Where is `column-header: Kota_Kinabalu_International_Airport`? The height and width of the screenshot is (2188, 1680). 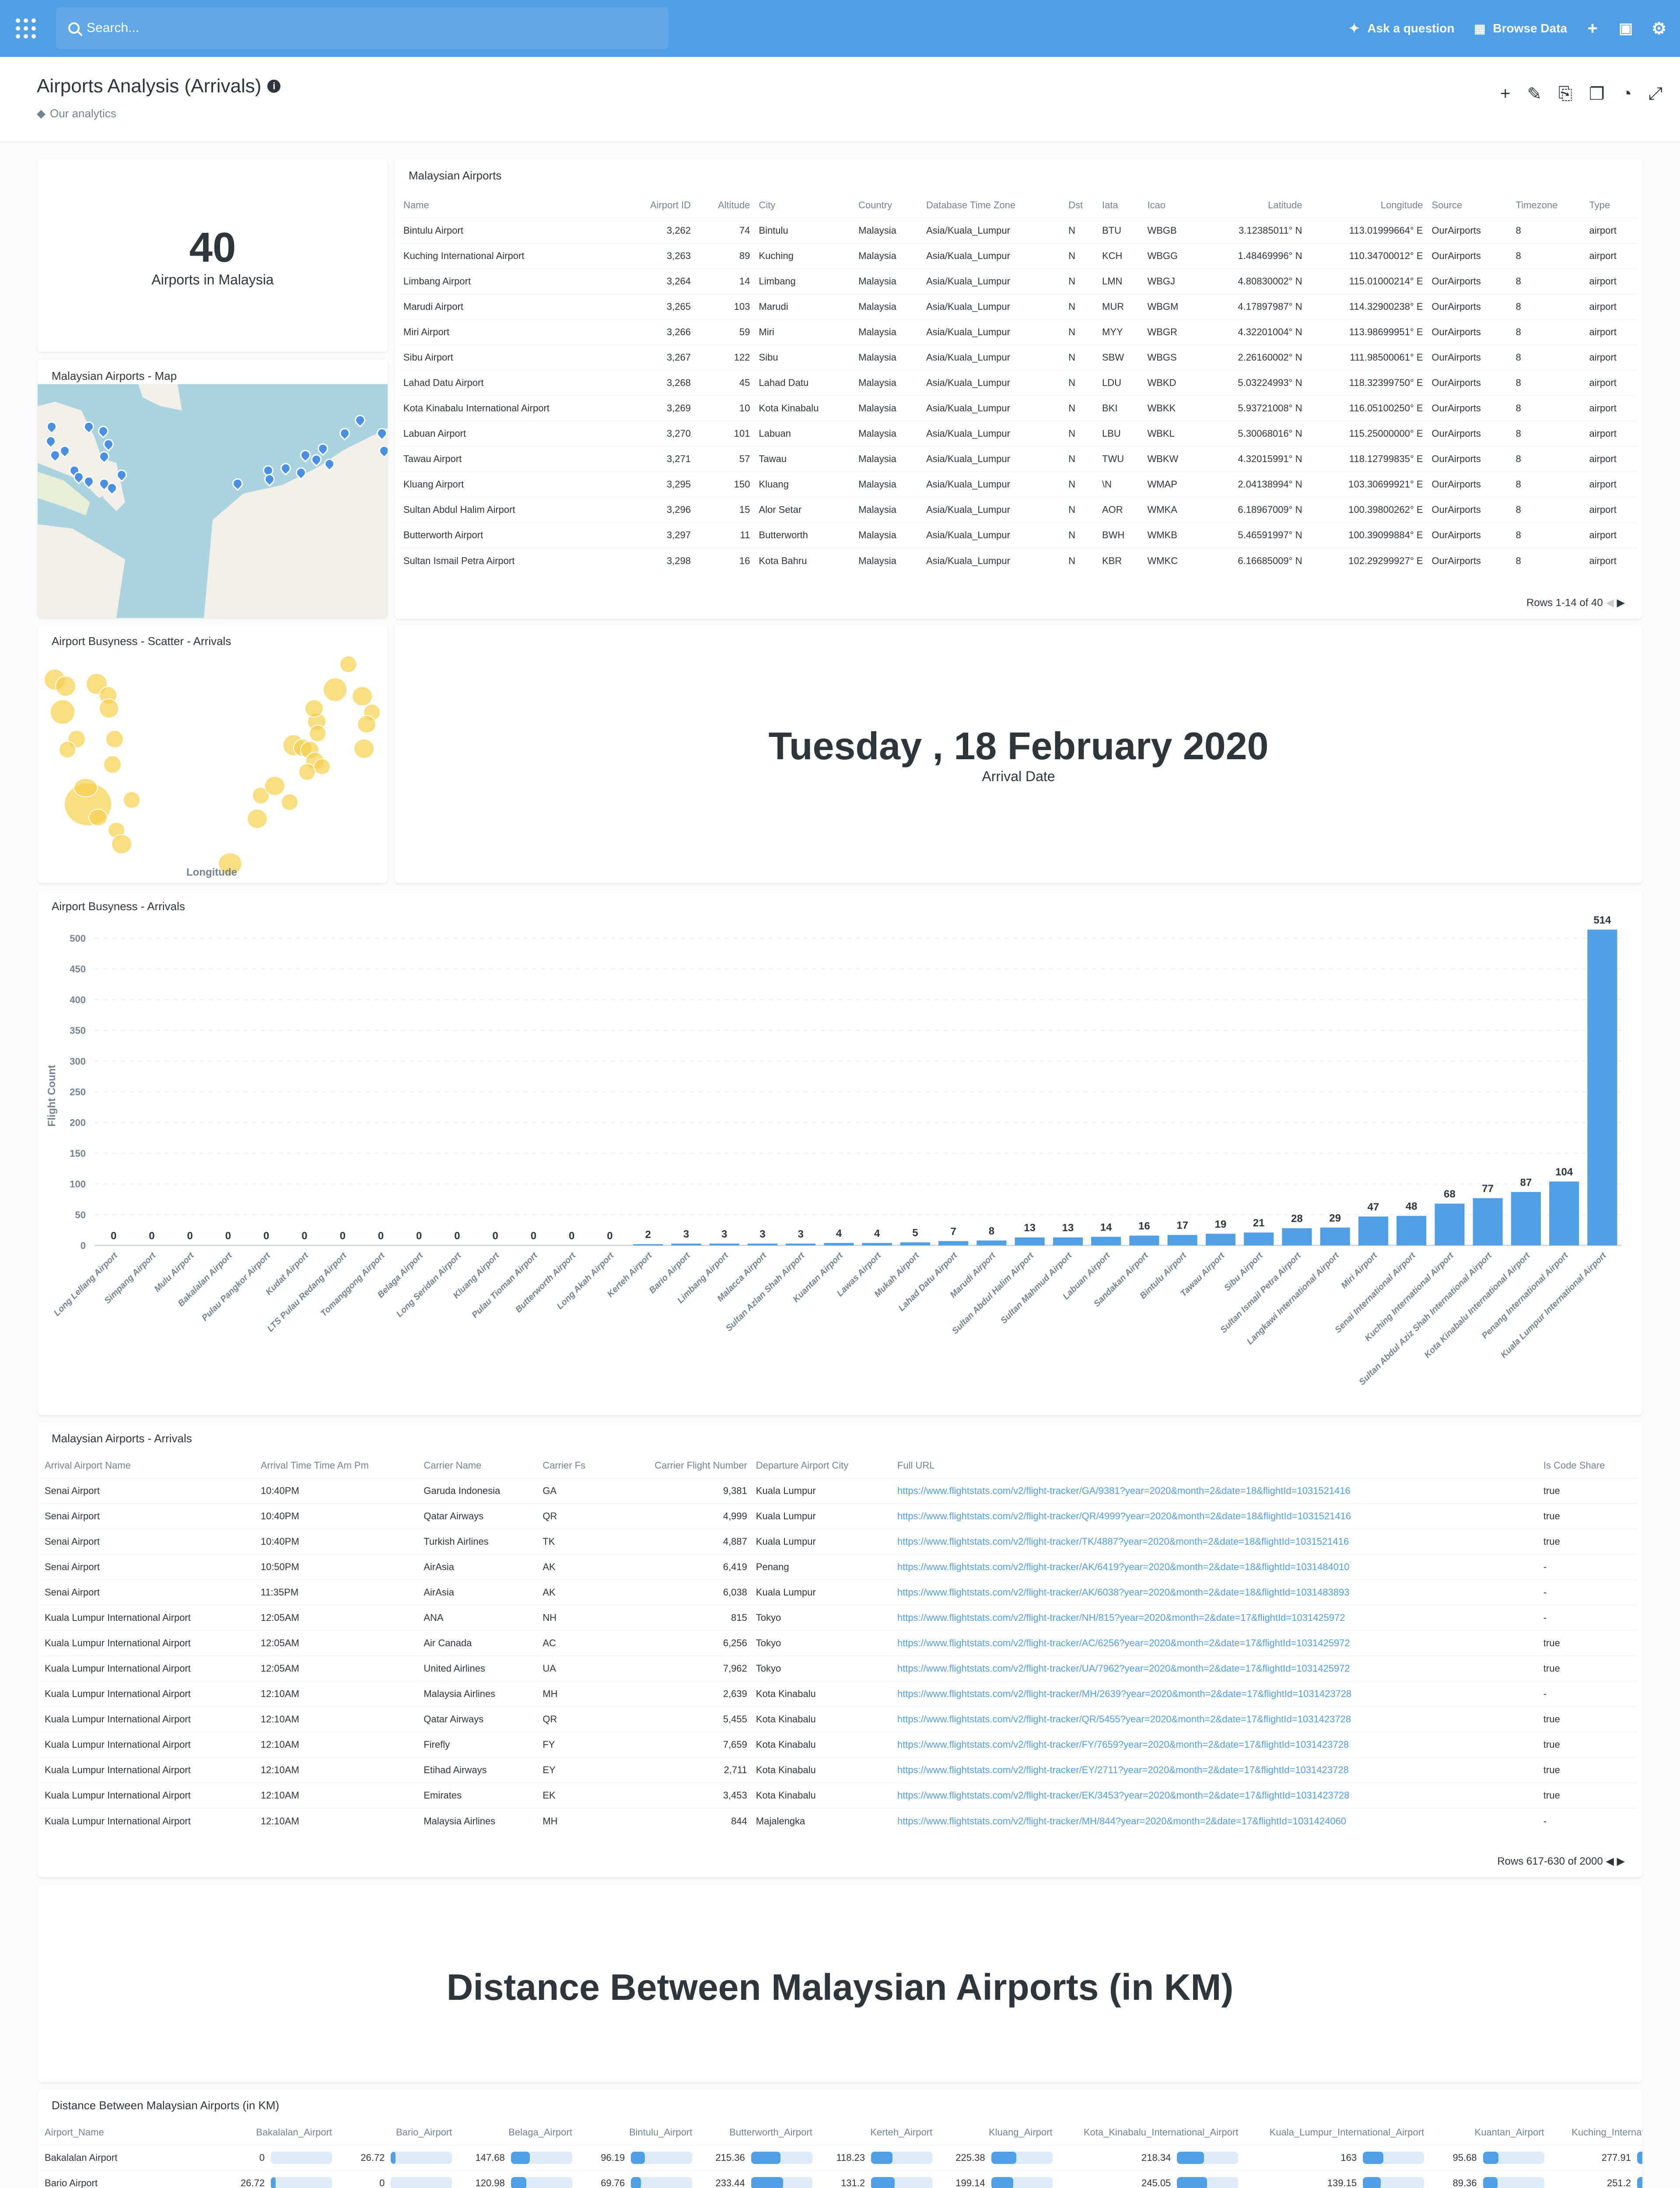
column-header: Kota_Kinabalu_International_Airport is located at coordinates (1161, 2132).